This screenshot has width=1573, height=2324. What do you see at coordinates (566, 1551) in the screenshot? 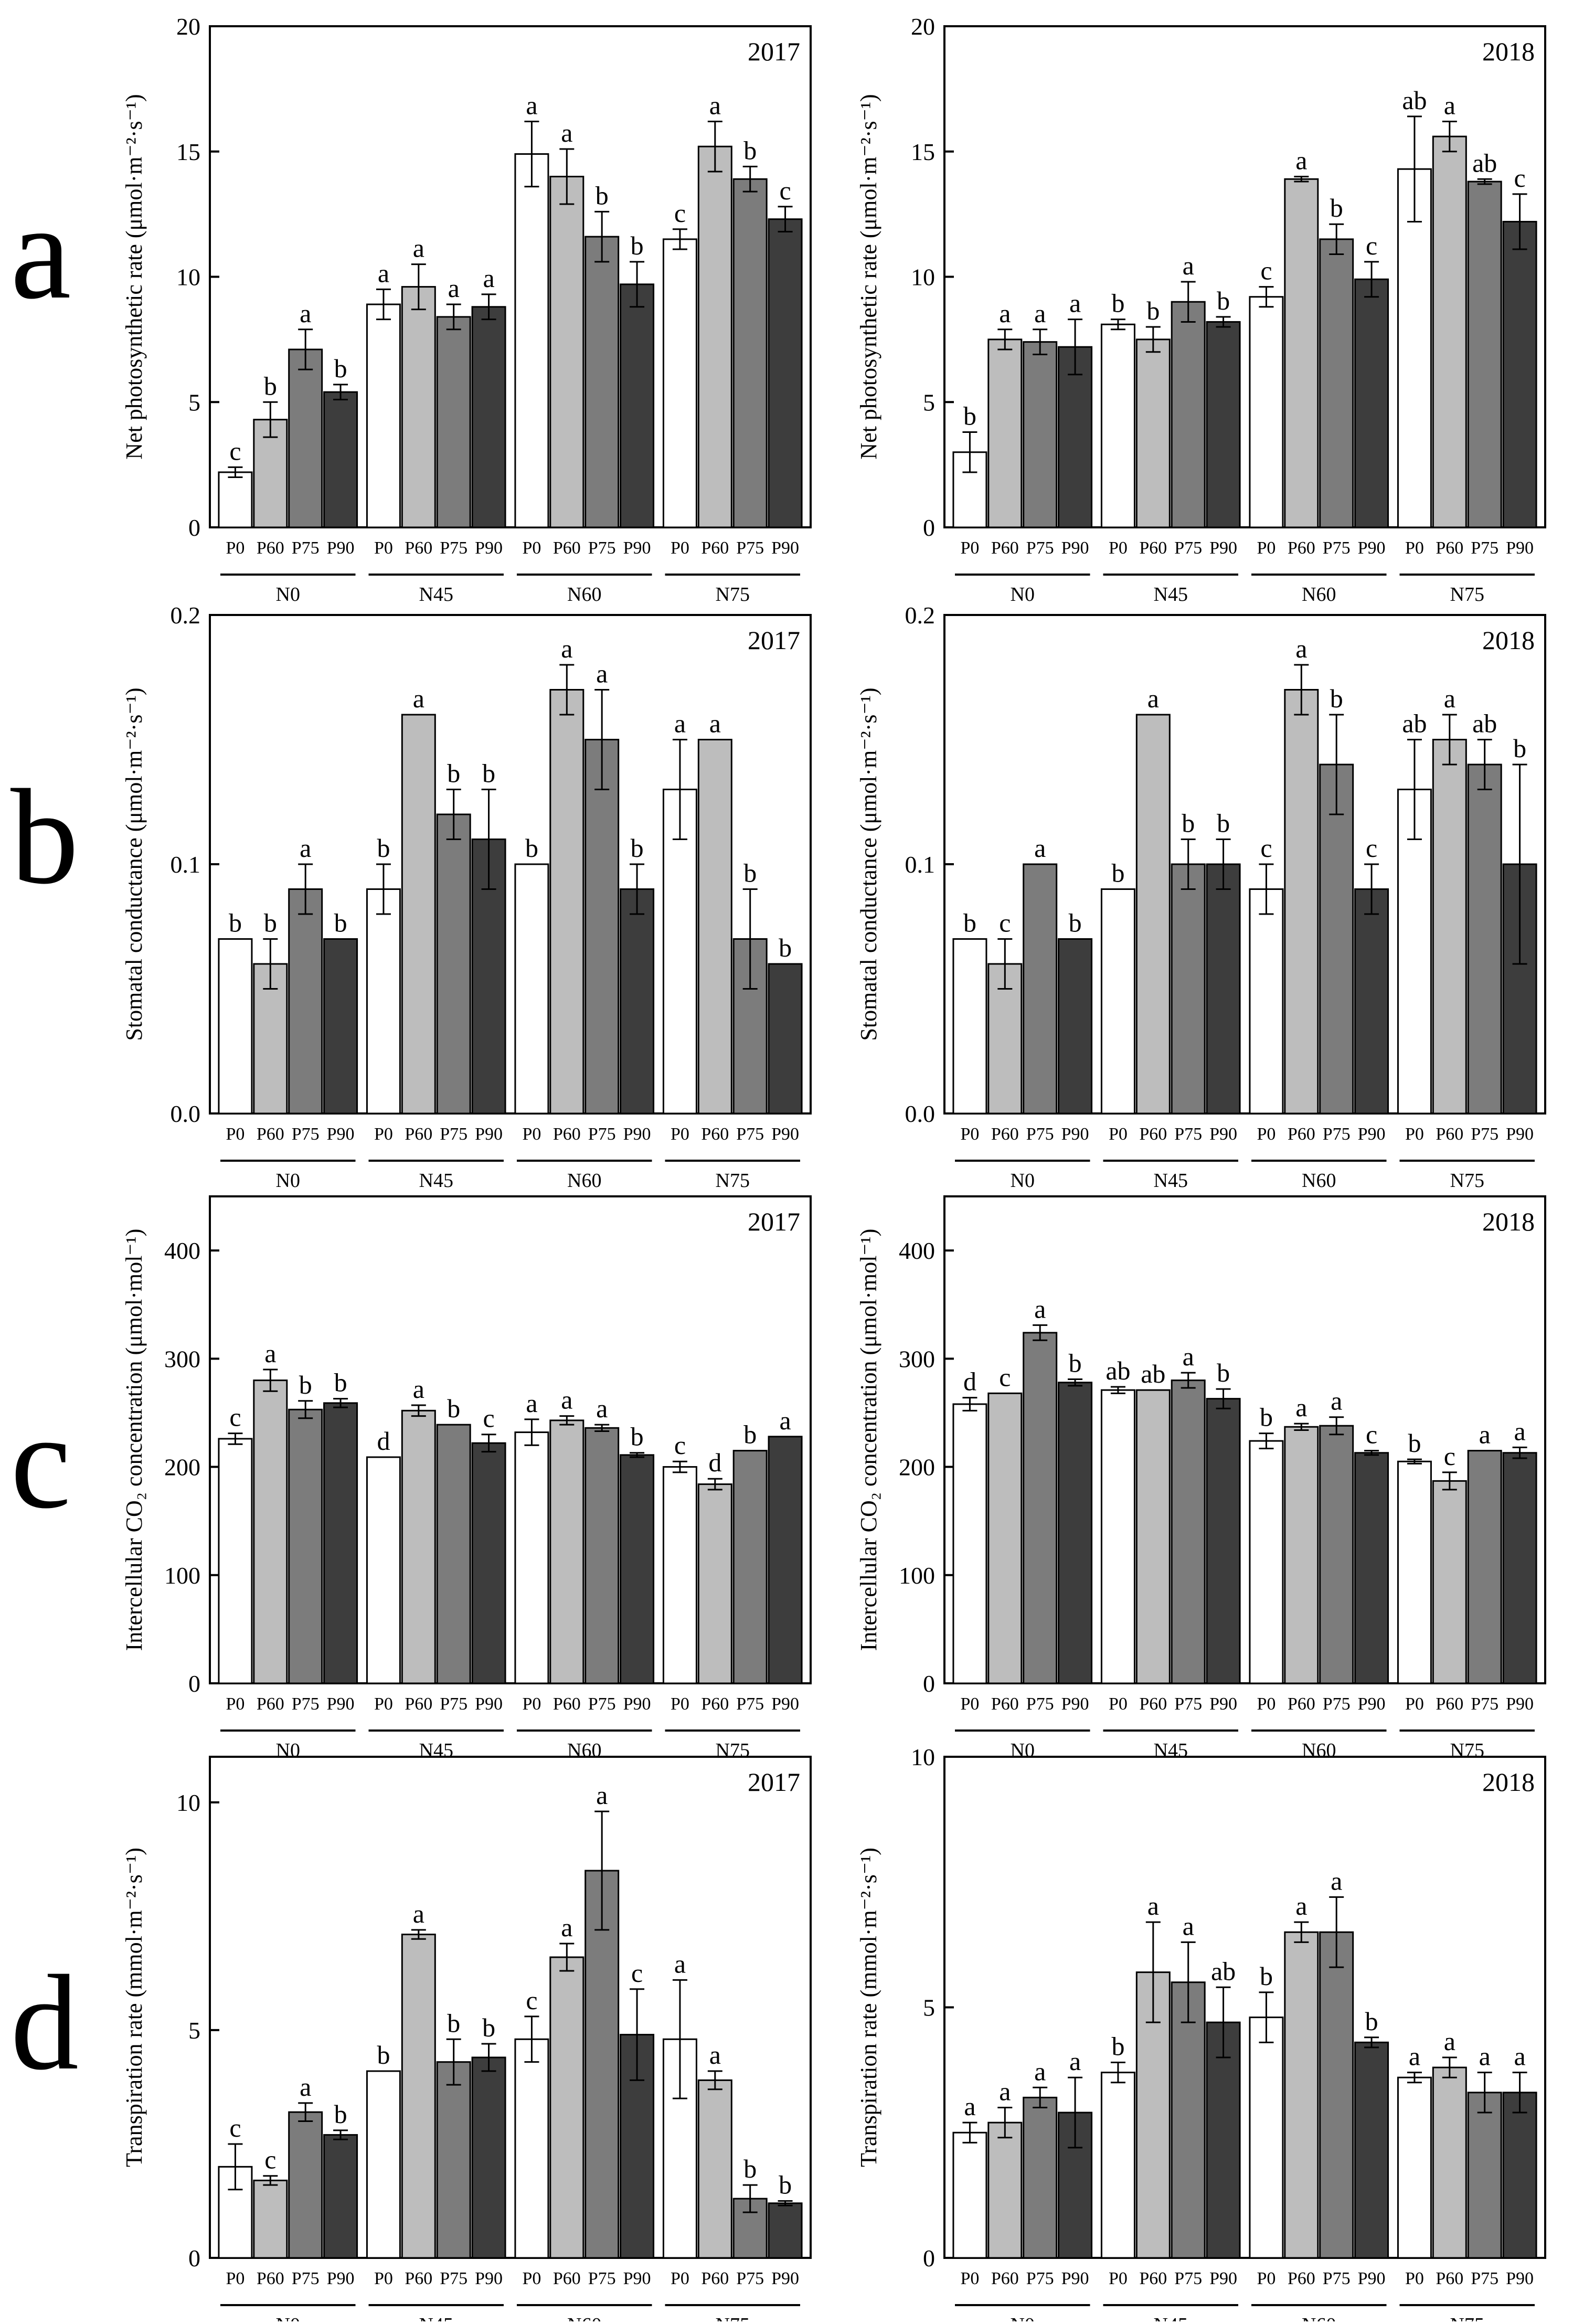
I see `bar-p60-n60` at bounding box center [566, 1551].